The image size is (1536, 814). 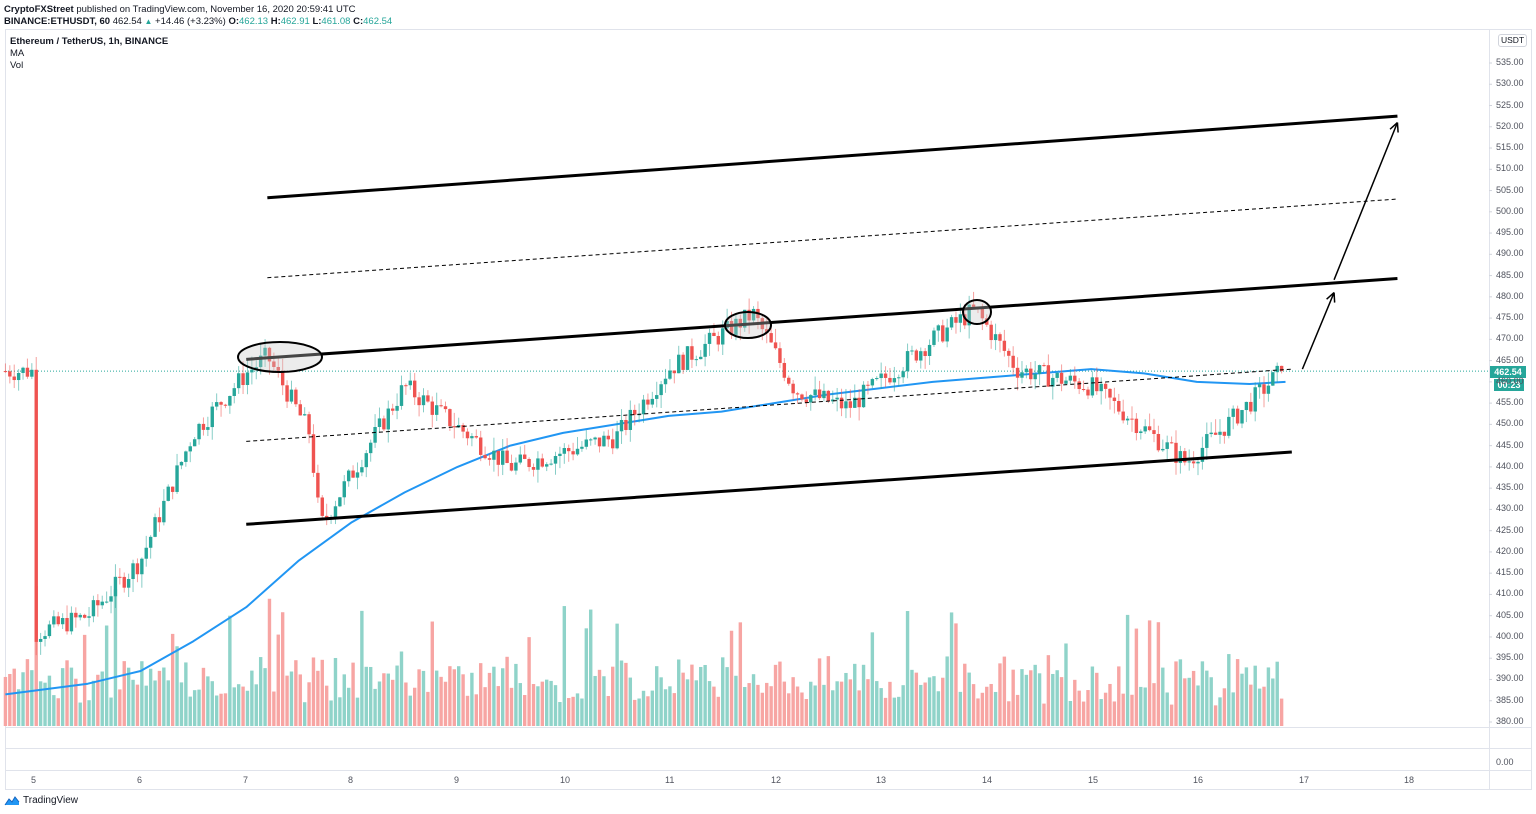 I want to click on time-tick-label: 16, so click(x=1198, y=780).